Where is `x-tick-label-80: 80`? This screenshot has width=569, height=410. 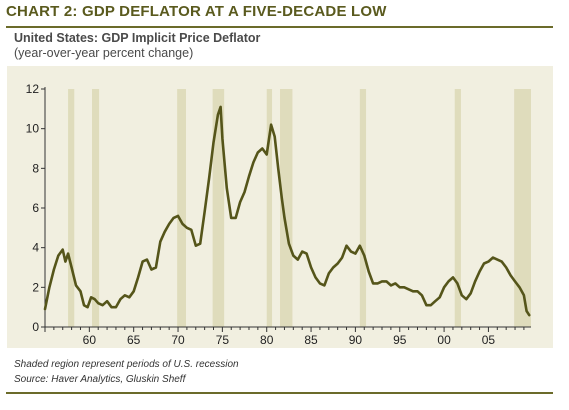
x-tick-label-80: 80 is located at coordinates (267, 340).